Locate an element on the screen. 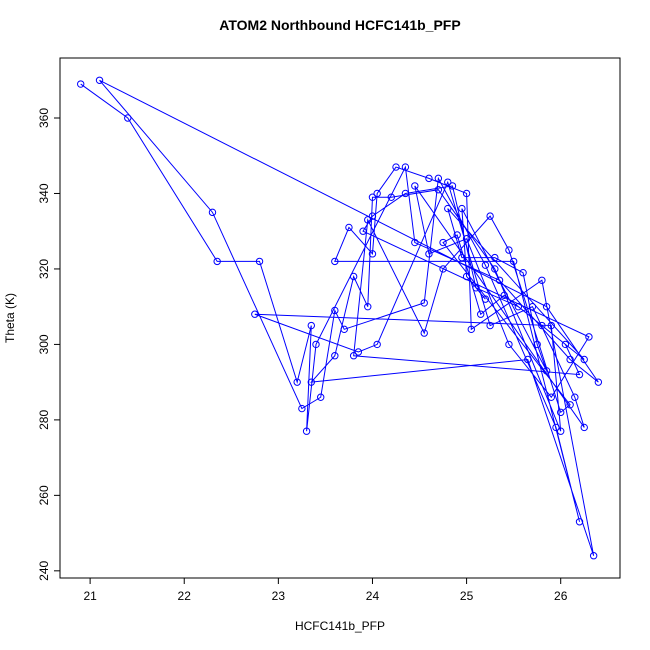 This screenshot has height=650, width=650. x-tick-label: 24 is located at coordinates (373, 596).